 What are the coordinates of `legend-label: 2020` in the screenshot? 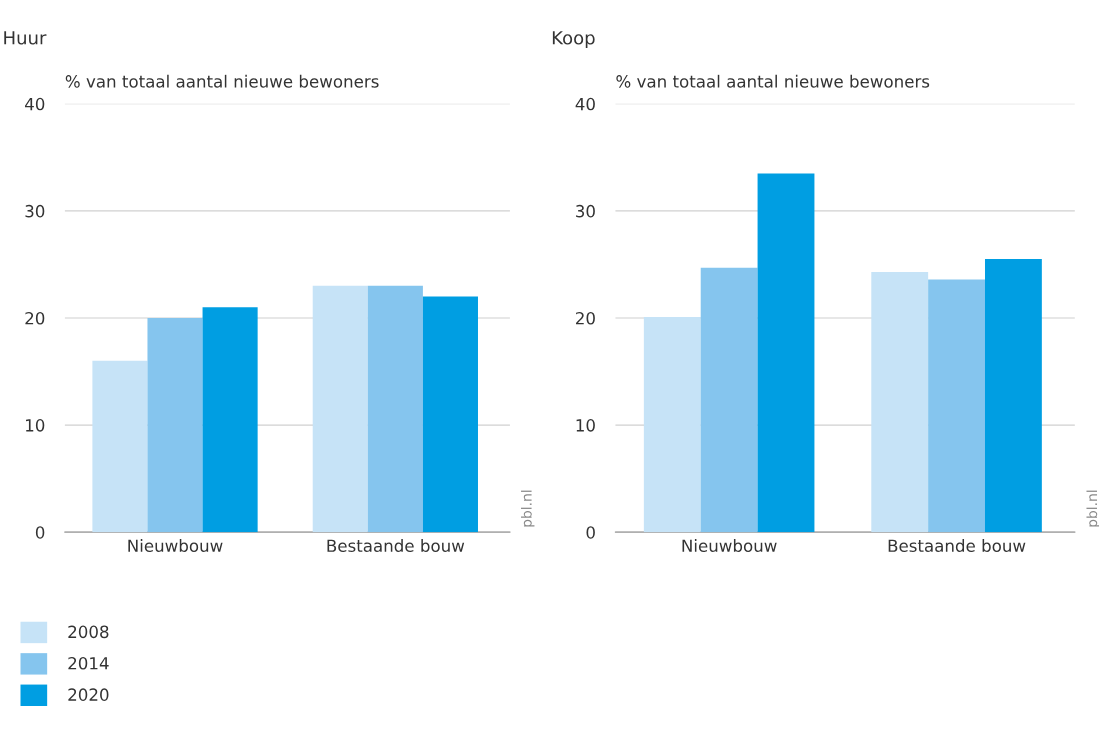 It's located at (88, 694).